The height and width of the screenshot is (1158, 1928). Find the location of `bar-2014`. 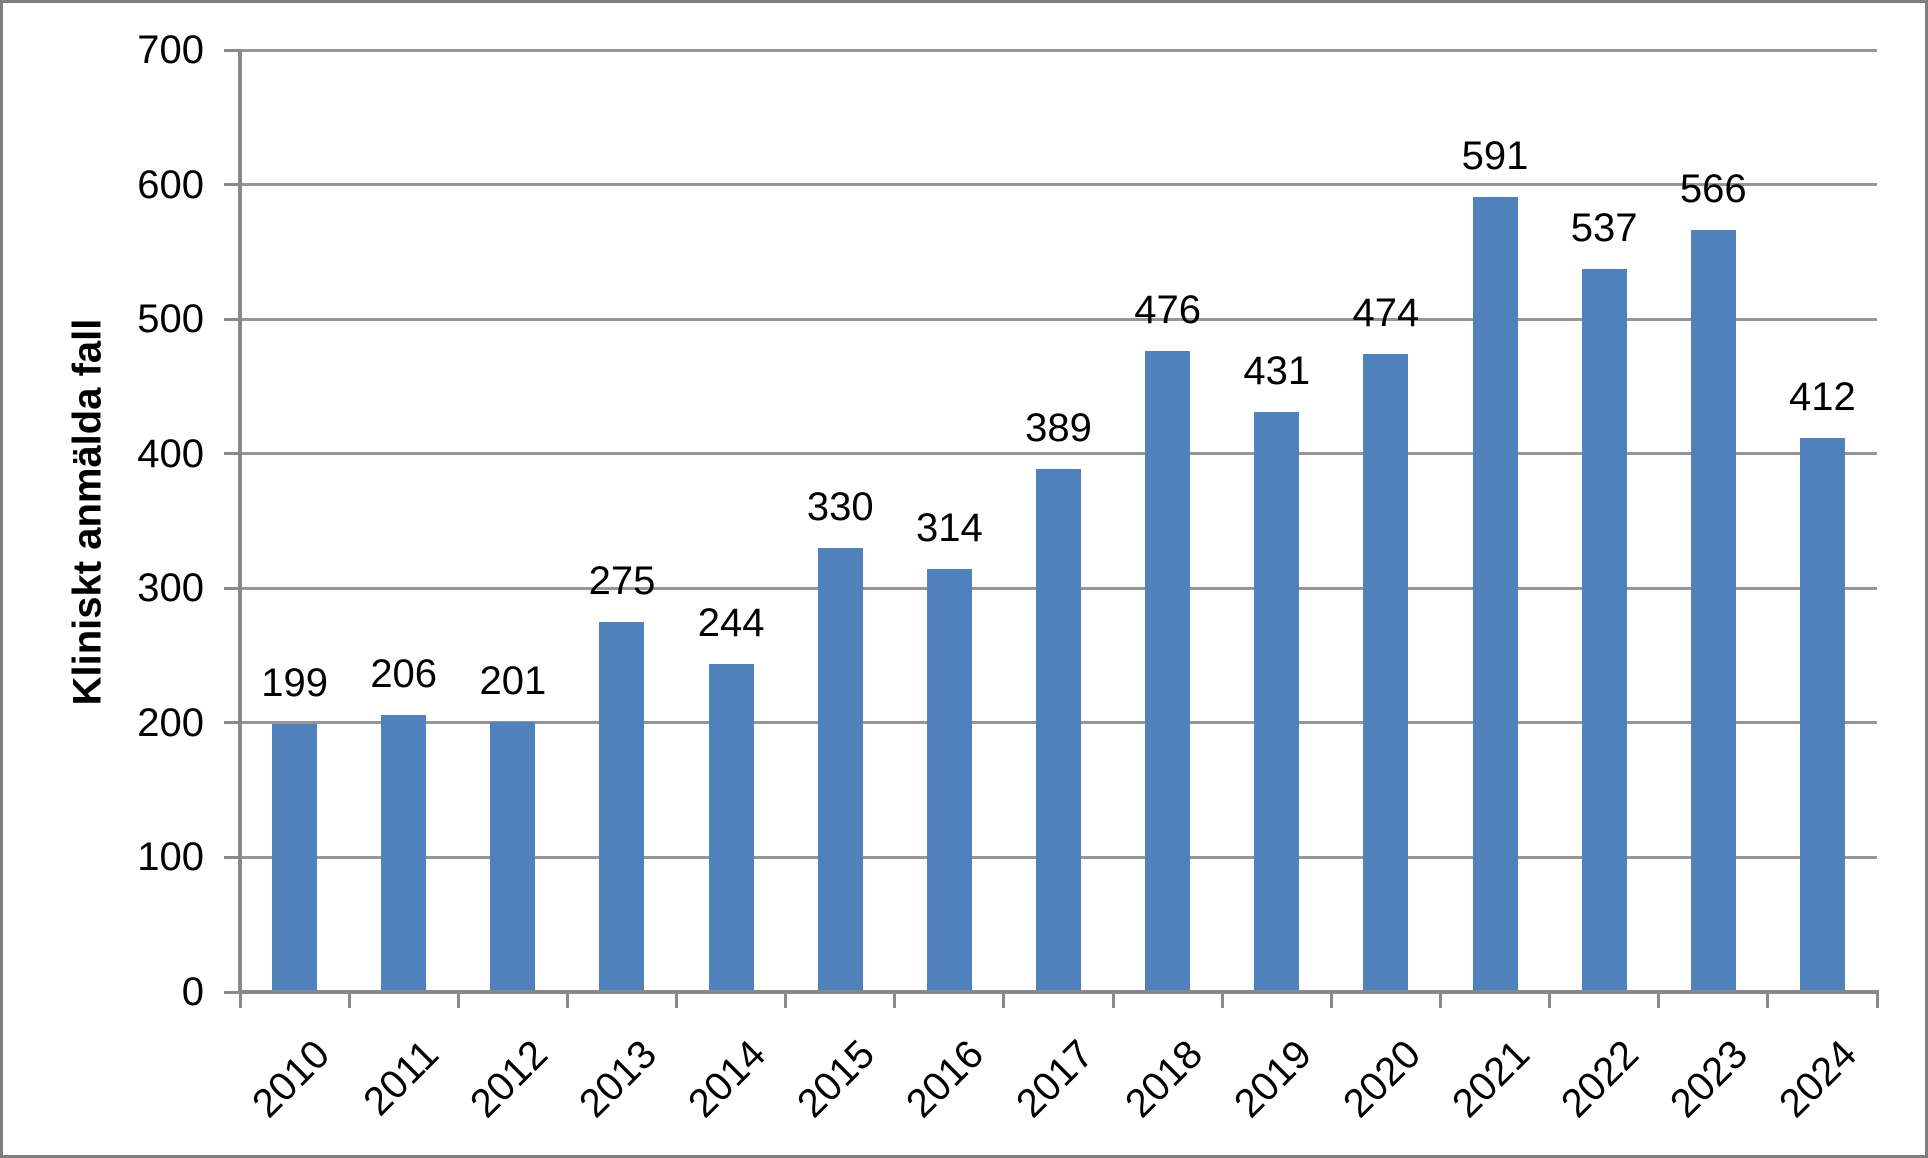

bar-2014 is located at coordinates (731, 827).